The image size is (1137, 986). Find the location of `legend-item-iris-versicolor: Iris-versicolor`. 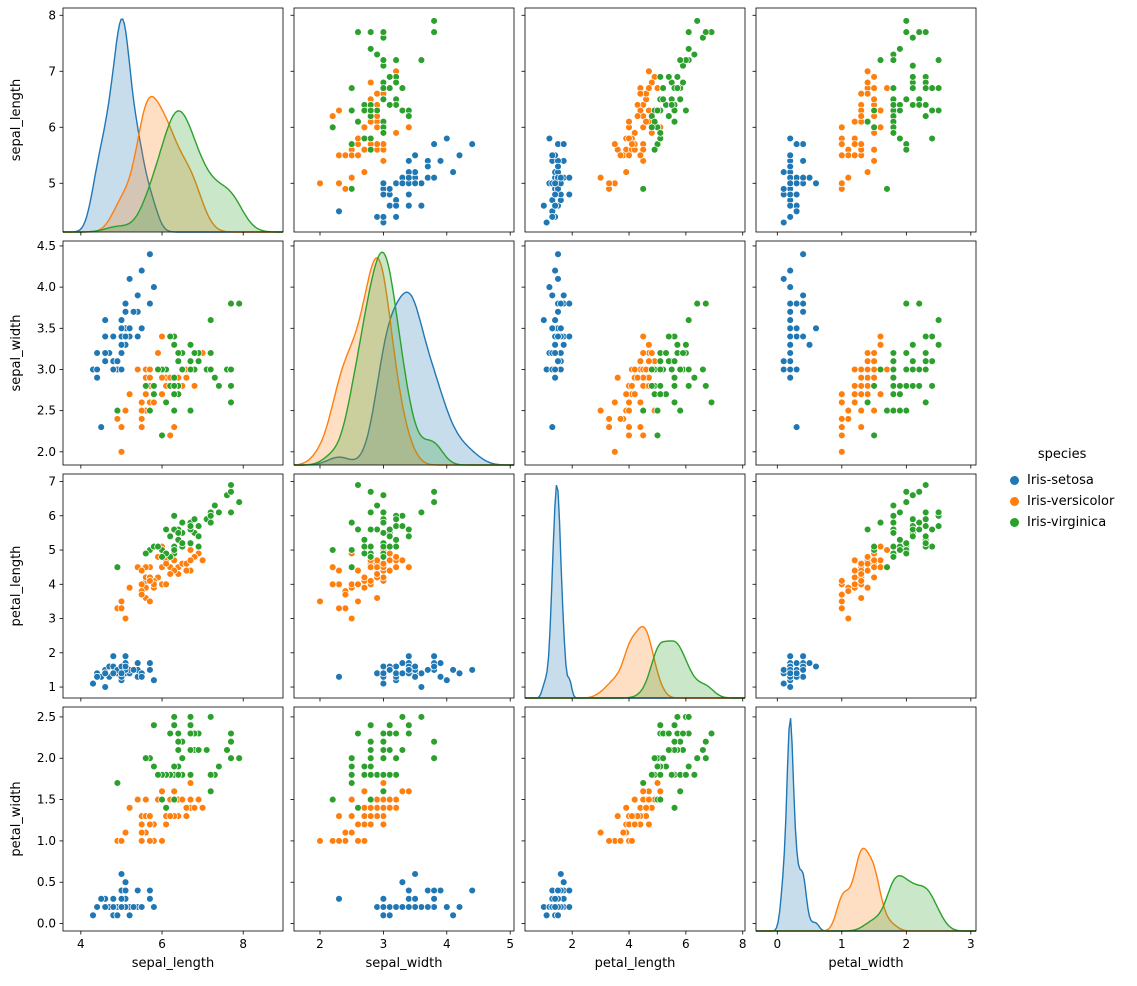

legend-item-iris-versicolor: Iris-versicolor is located at coordinates (1062, 501).